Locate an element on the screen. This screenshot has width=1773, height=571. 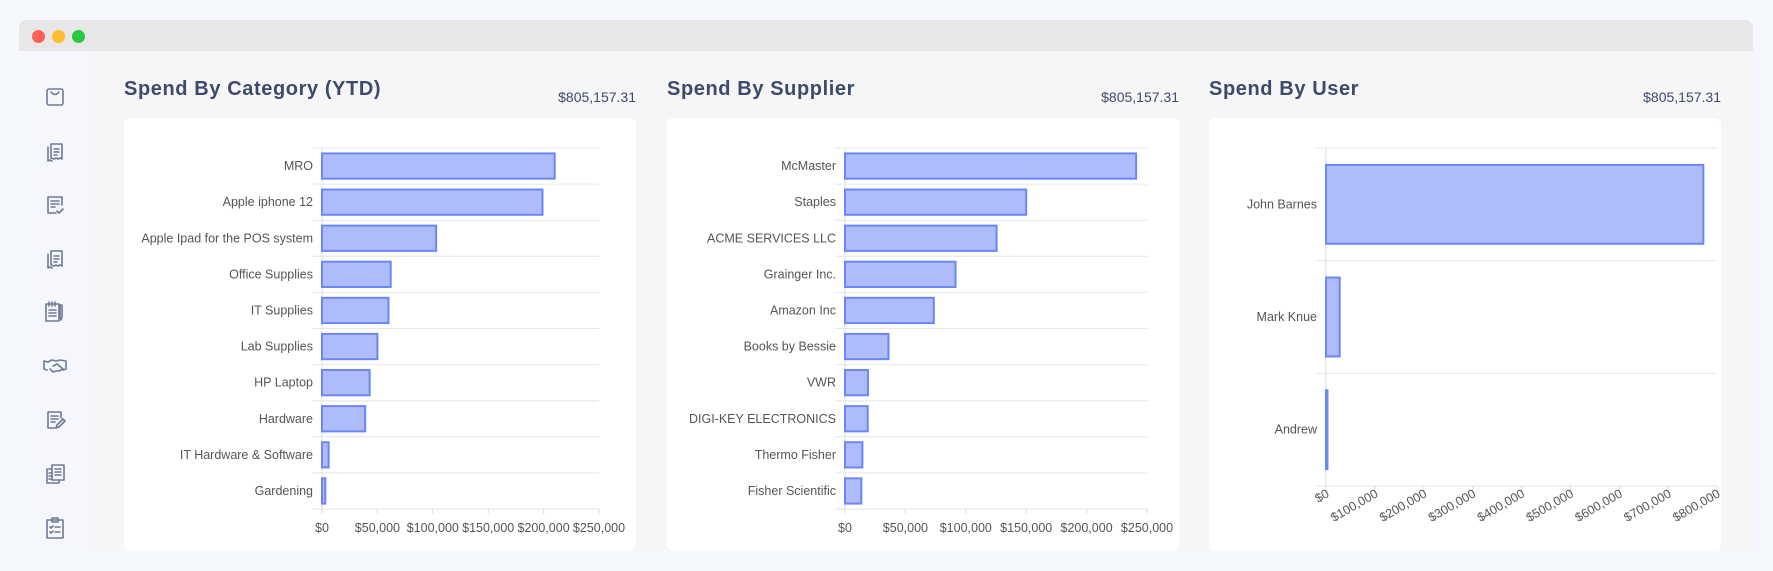
close-button is located at coordinates (38, 36).